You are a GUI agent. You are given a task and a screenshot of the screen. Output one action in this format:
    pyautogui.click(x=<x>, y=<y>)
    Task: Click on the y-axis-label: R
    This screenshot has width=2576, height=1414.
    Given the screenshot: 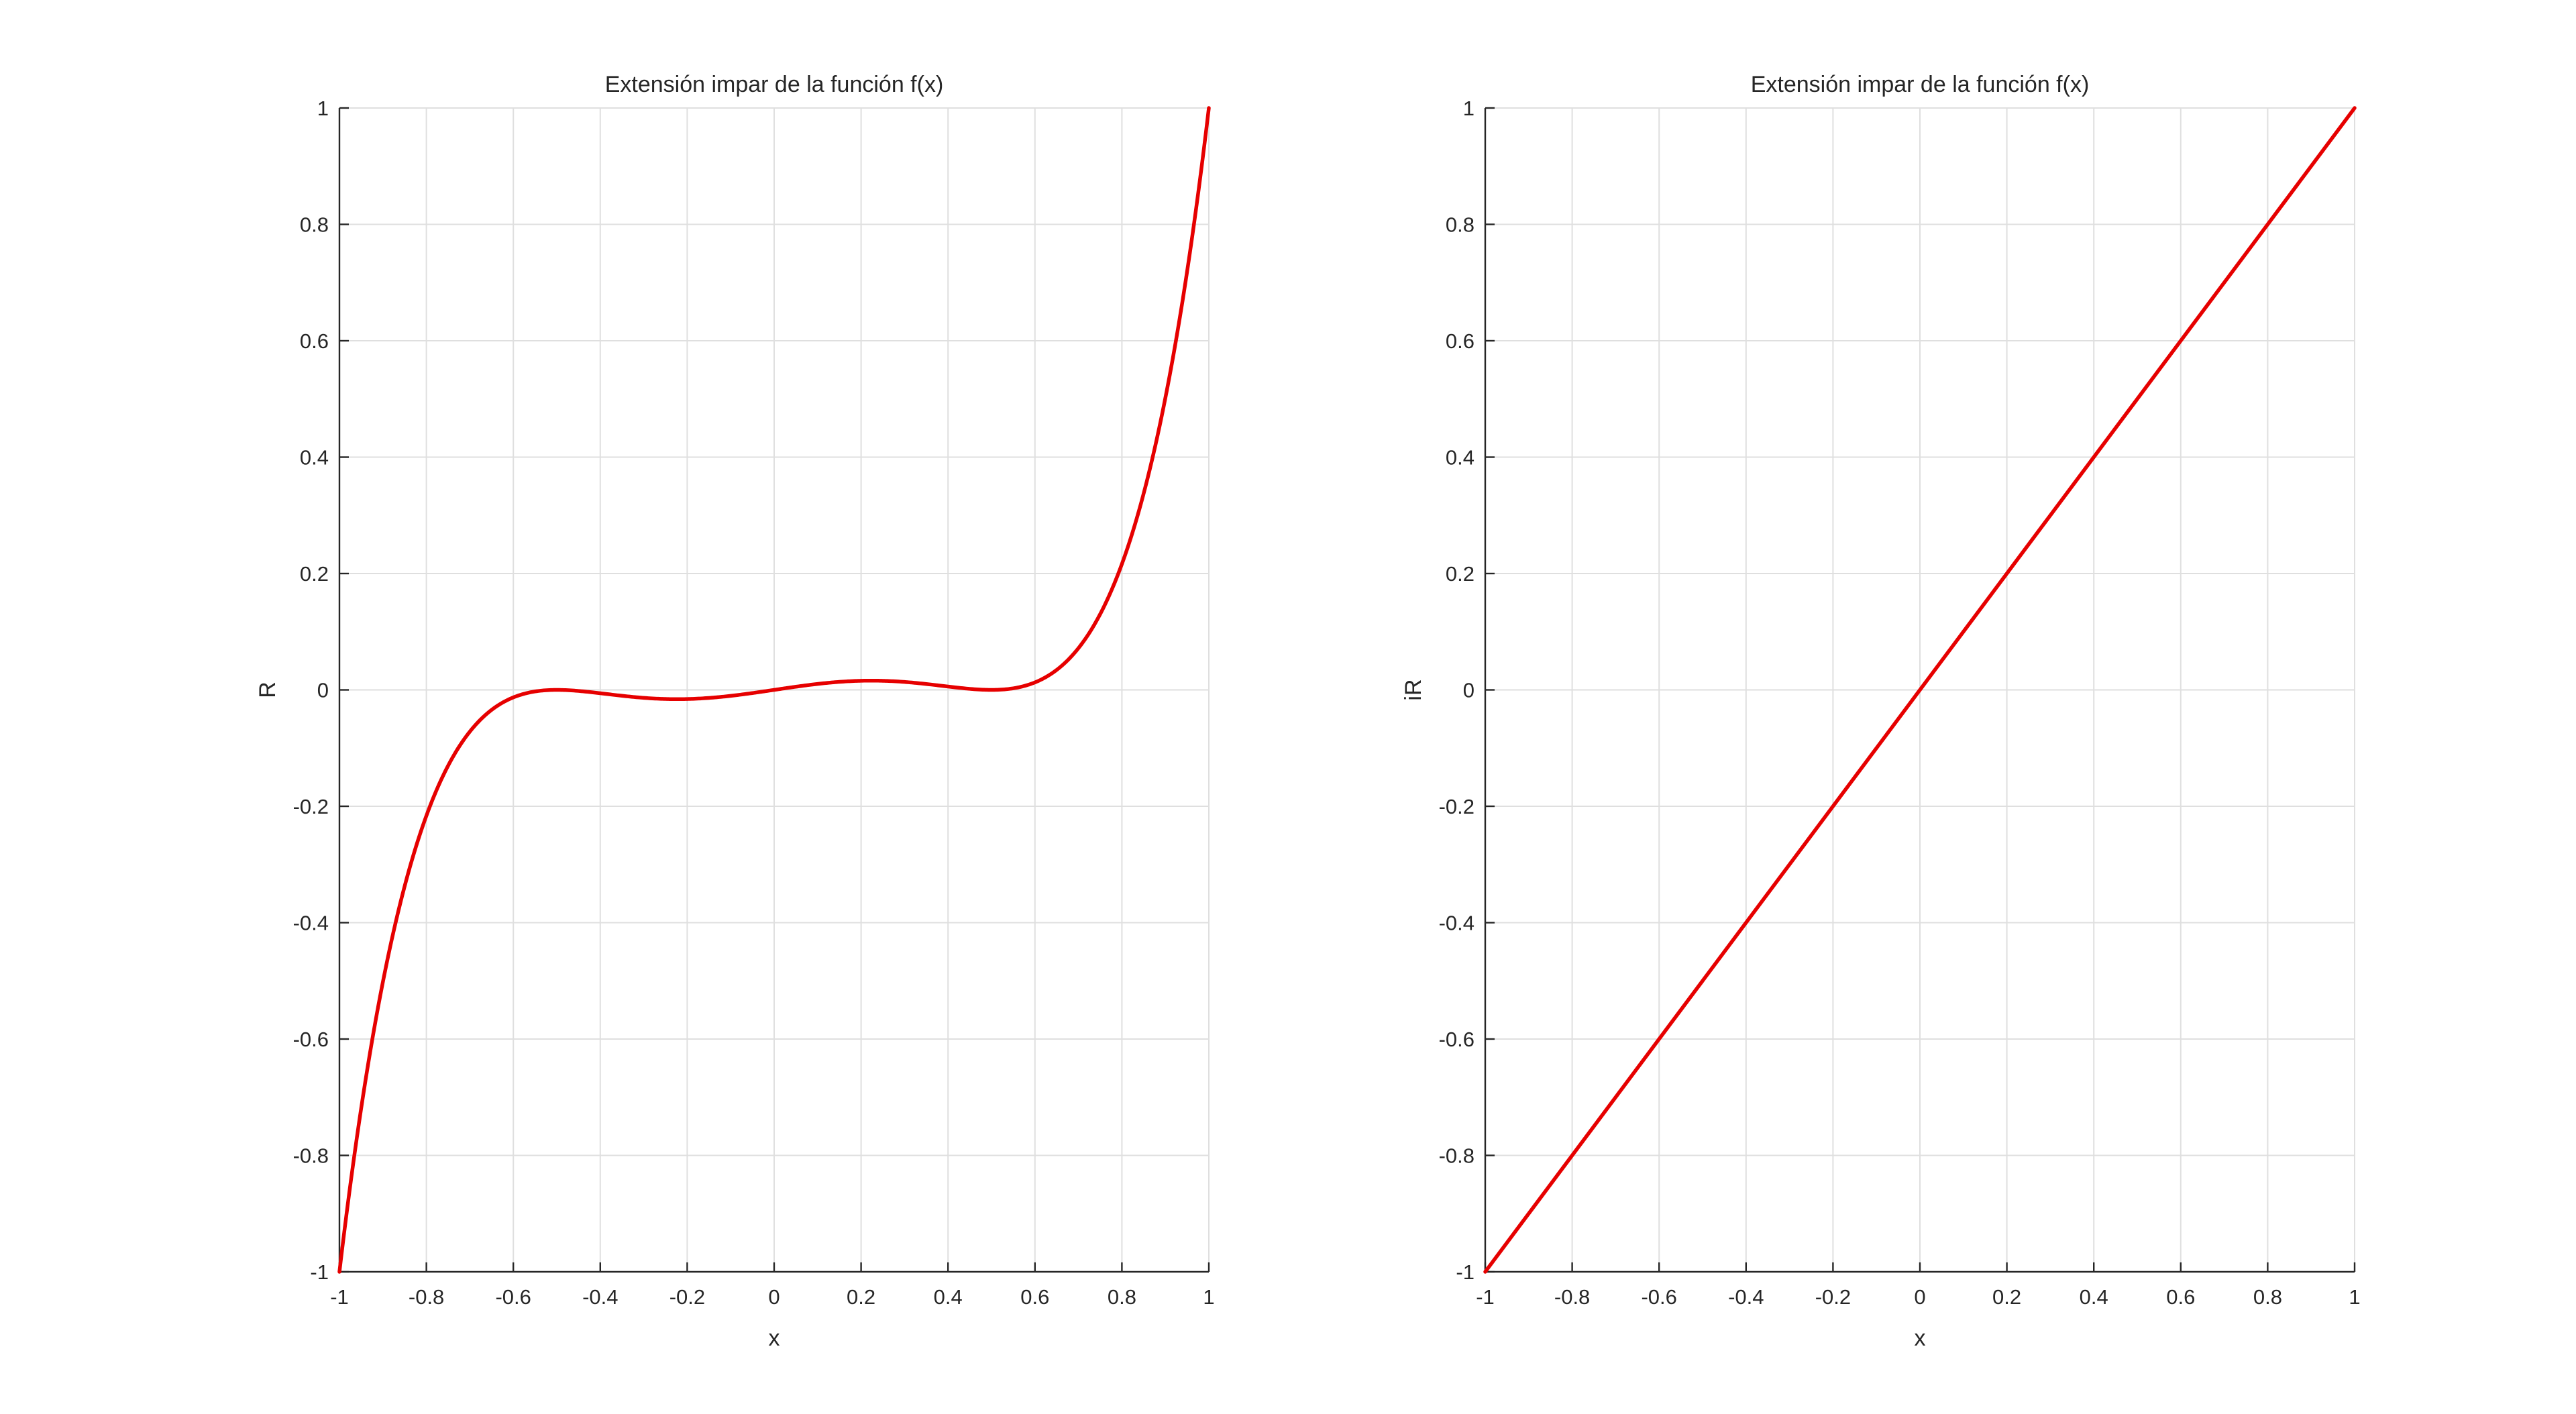 What is the action you would take?
    pyautogui.click(x=267, y=690)
    